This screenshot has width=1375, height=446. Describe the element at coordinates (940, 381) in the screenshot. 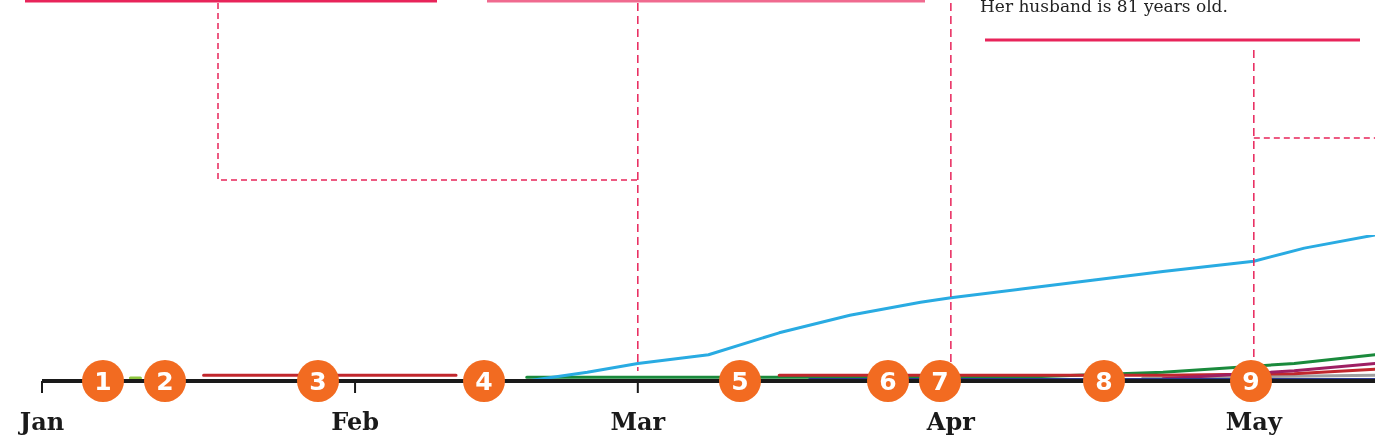

I see `annotation: 7` at that location.